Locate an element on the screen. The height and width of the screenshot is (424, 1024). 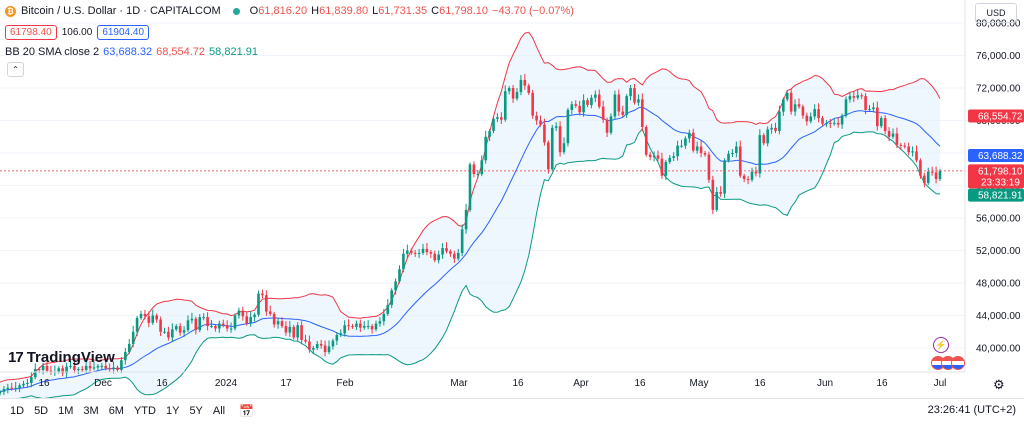
price-tick-label: 40,000.00 is located at coordinates (998, 349).